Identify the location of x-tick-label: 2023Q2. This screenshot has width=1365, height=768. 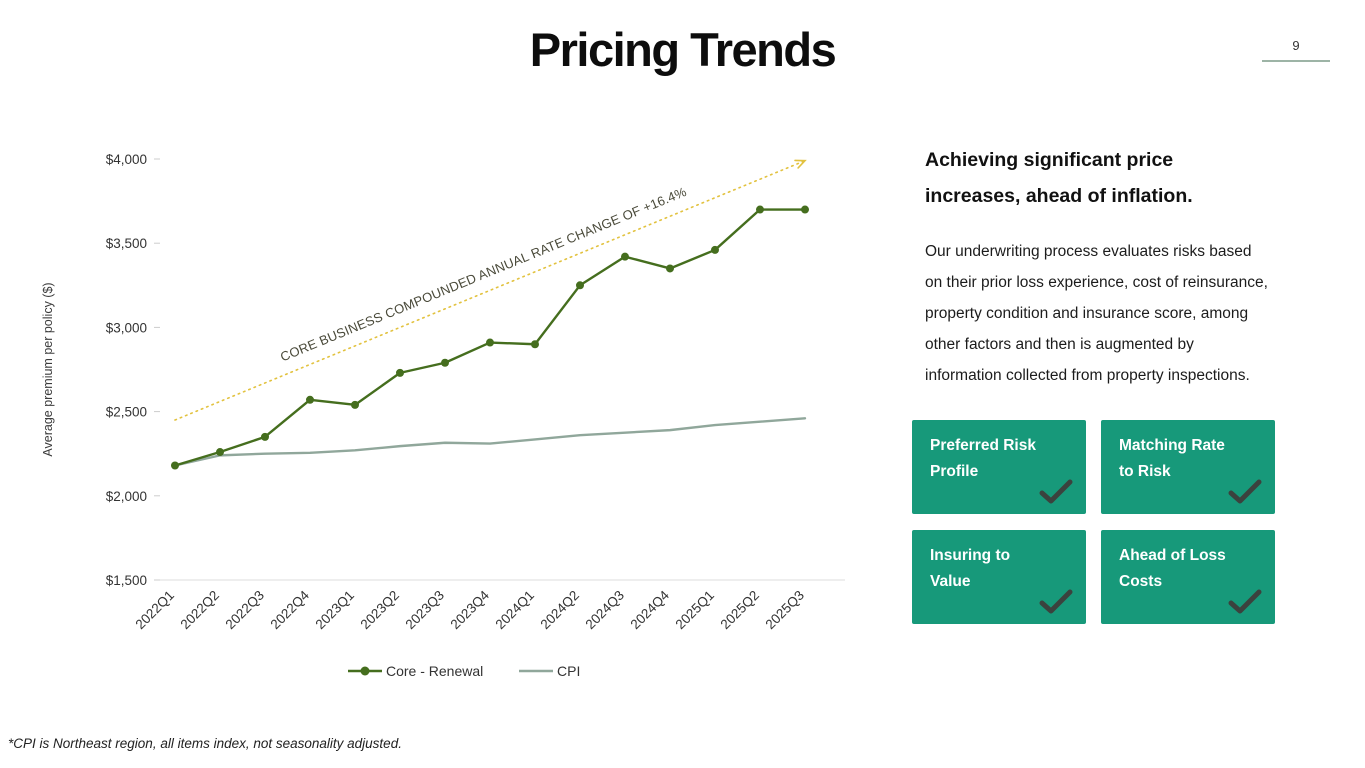
(380, 610).